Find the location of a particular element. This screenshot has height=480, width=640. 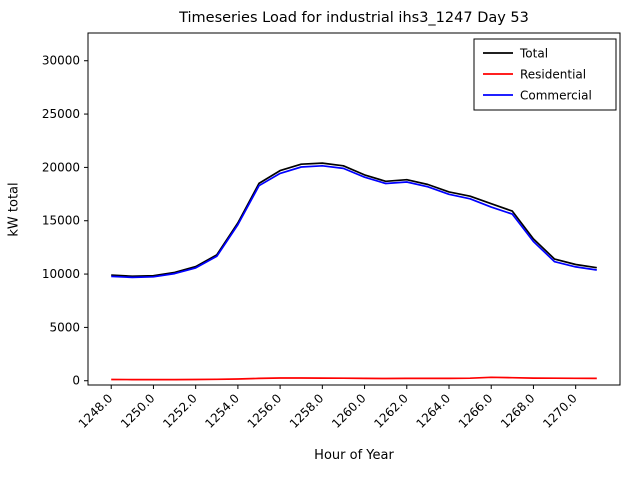

x-axis-tick-label: 1256.0 is located at coordinates (265, 411).